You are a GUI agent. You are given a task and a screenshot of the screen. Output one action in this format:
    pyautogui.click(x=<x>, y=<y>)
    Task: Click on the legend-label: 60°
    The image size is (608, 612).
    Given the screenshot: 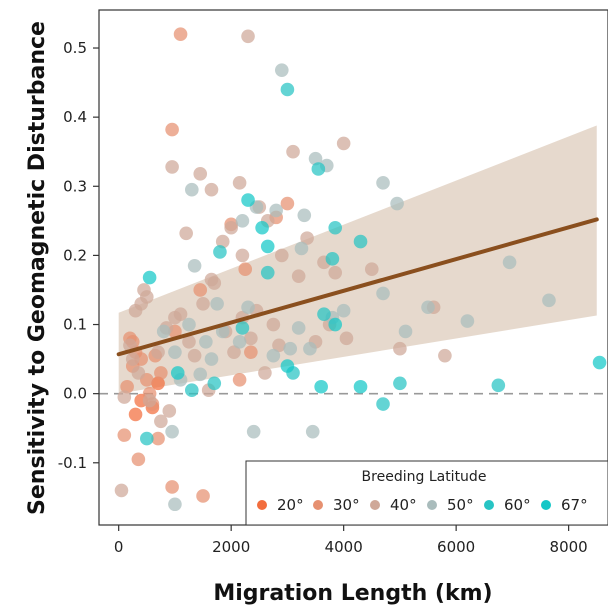 What is the action you would take?
    pyautogui.click(x=517, y=505)
    